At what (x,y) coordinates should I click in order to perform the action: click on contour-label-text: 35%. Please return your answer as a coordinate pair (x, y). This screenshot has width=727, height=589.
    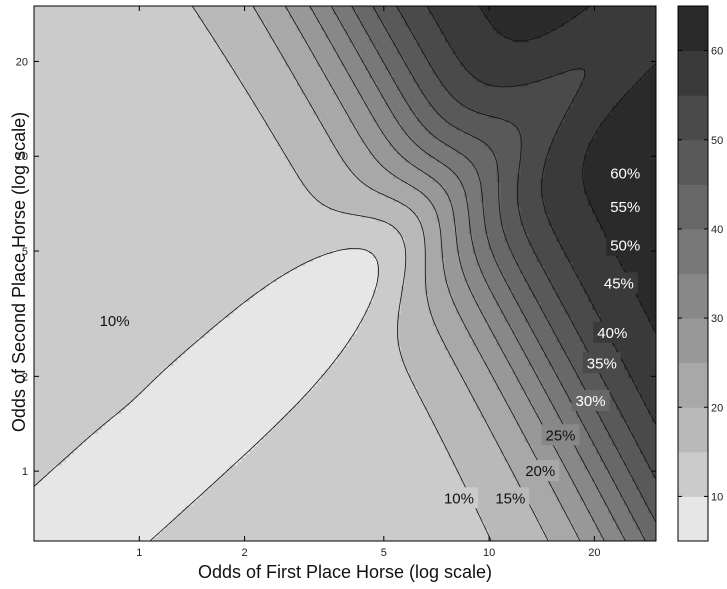
    Looking at the image, I should click on (602, 363).